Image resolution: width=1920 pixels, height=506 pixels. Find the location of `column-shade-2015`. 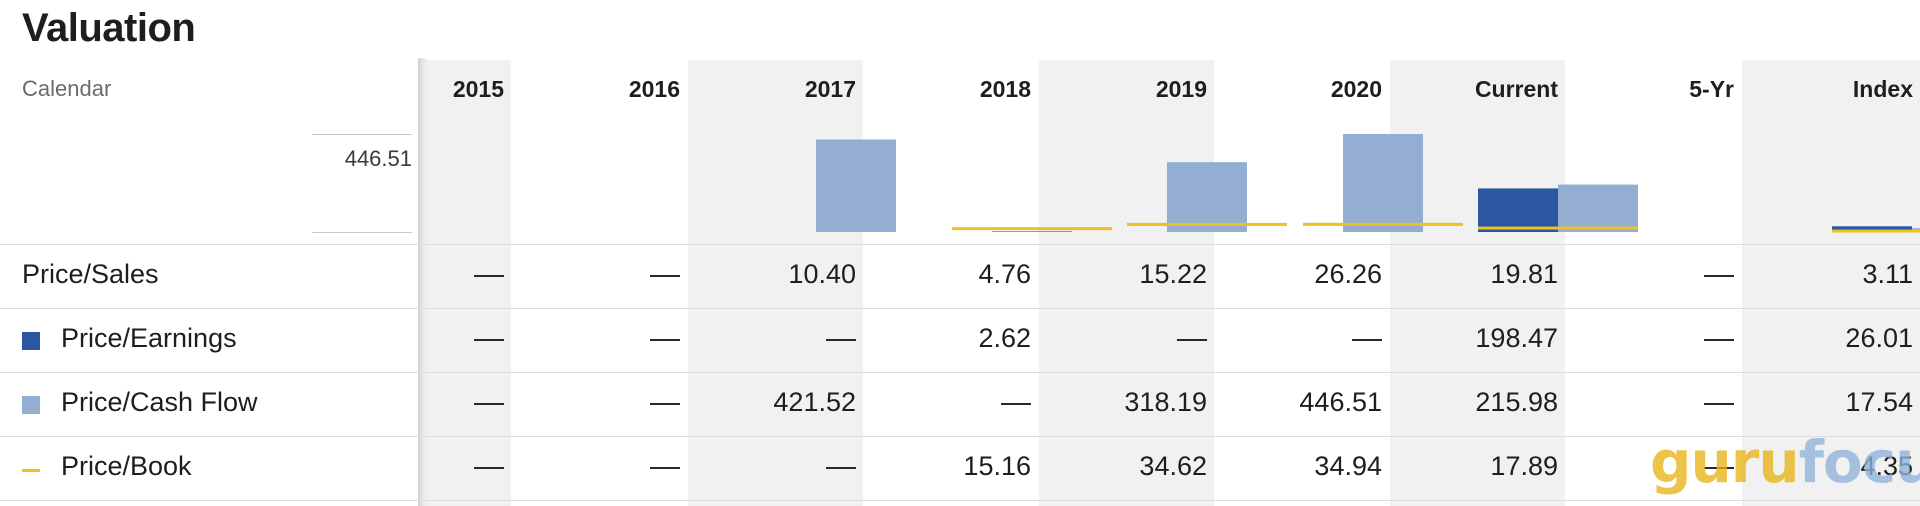

column-shade-2015 is located at coordinates (468, 283).